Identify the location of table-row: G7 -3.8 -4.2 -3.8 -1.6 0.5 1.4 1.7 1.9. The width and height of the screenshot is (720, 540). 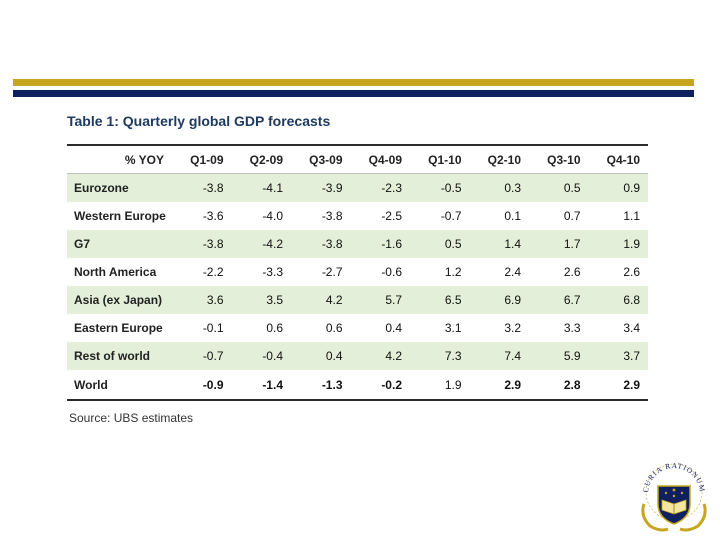
(357, 244).